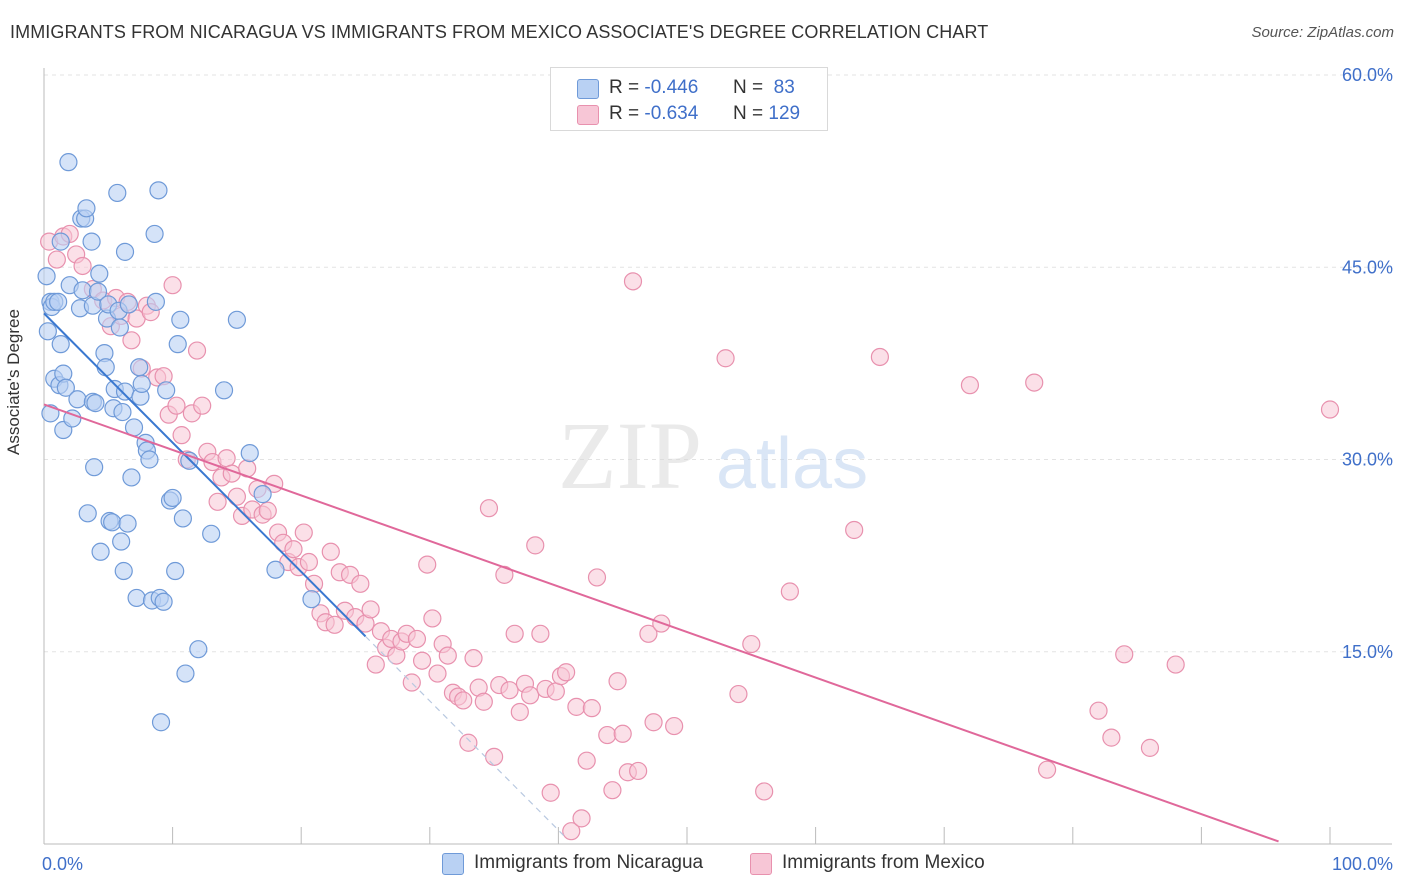 The image size is (1406, 892). Describe the element at coordinates (883, 862) in the screenshot. I see `mexico-legend-label: Immigrants from Mexico` at that location.